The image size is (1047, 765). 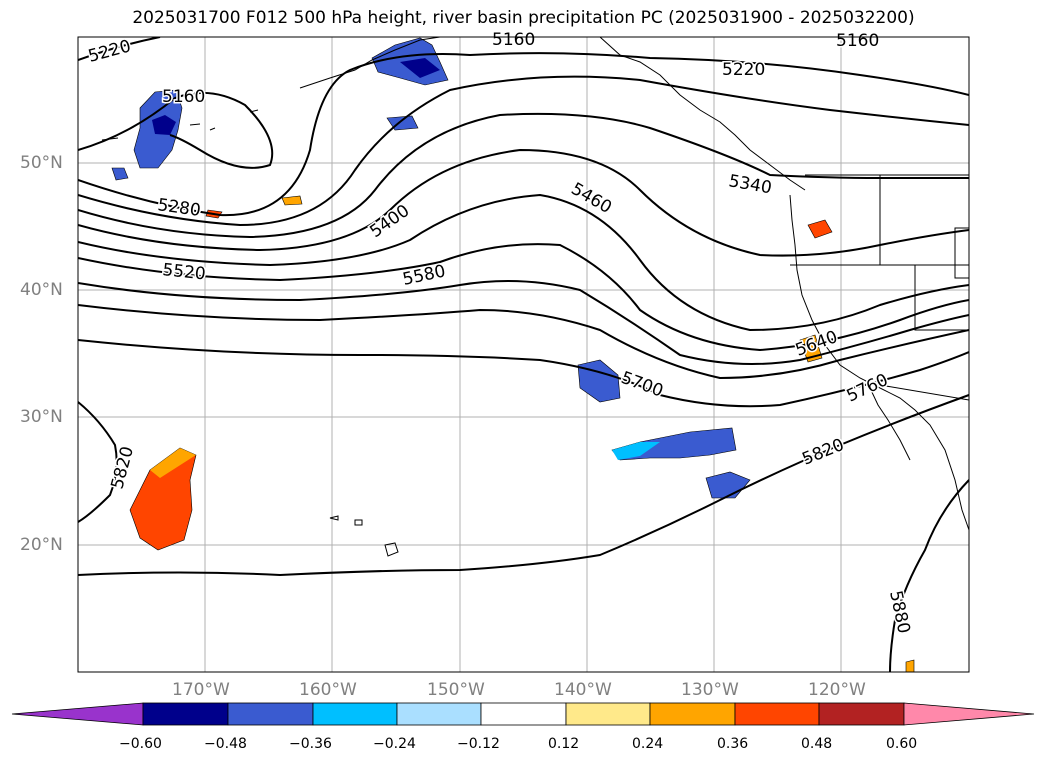 I want to click on contour-label: 5460, so click(x=591, y=198).